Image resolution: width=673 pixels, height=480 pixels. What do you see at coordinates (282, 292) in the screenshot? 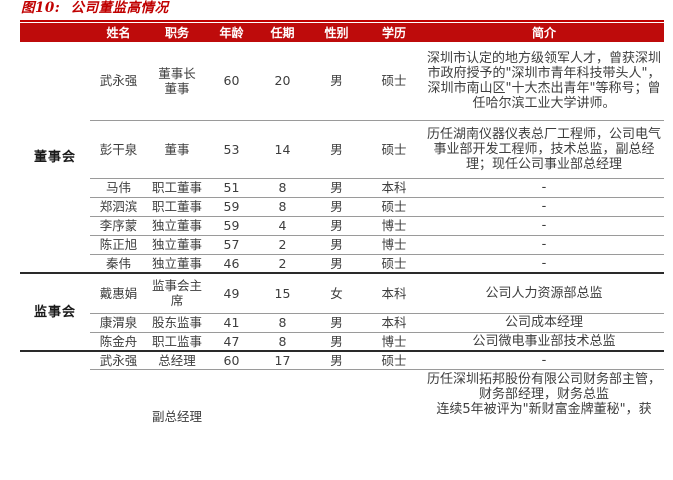
I see `cell-tenure: 15` at bounding box center [282, 292].